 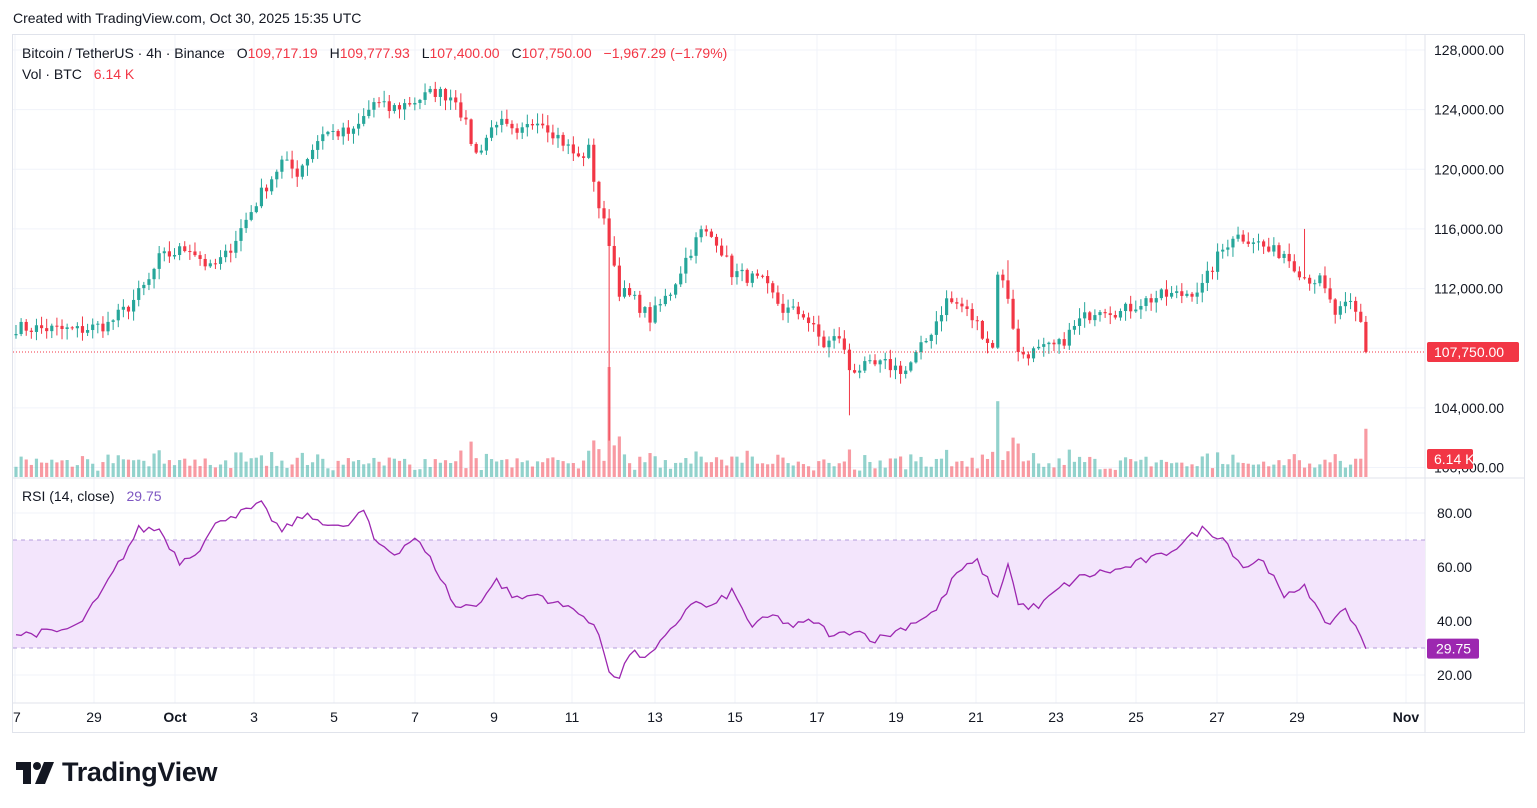 I want to click on legend-rsi-label: RSI (14, close), so click(x=68, y=496).